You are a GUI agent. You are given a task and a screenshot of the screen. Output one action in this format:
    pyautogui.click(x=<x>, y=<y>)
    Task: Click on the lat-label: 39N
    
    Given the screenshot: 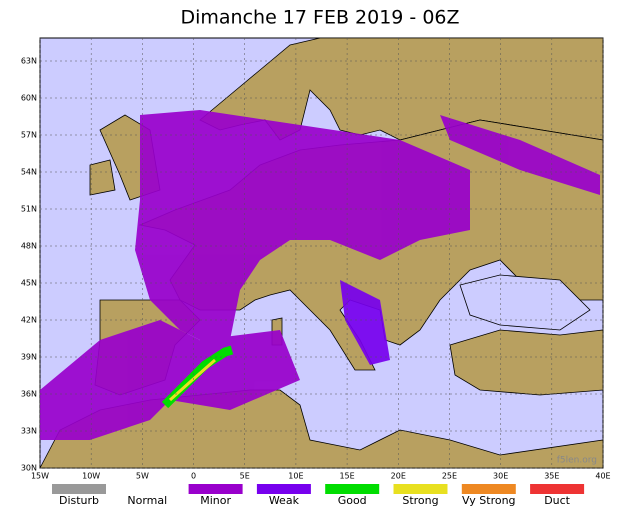 What is the action you would take?
    pyautogui.click(x=29, y=357)
    